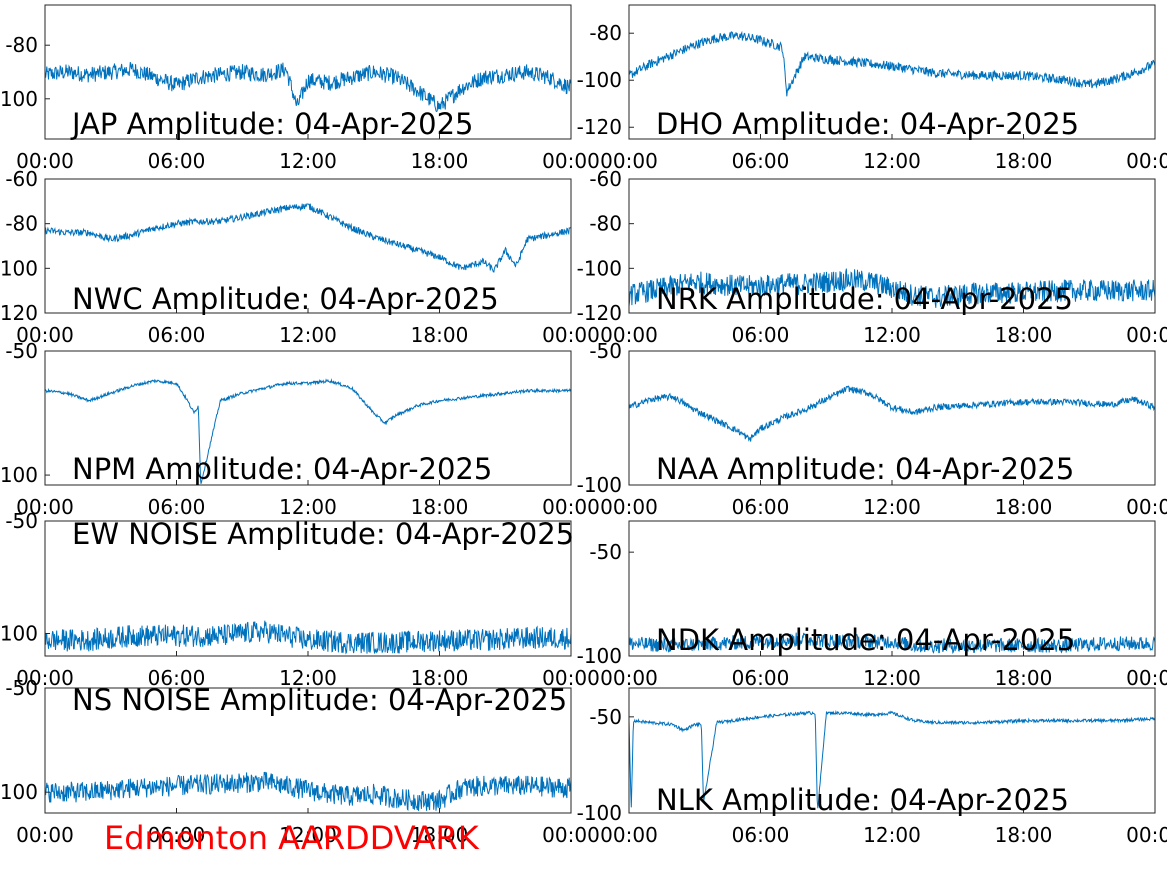 The height and width of the screenshot is (875, 1167). What do you see at coordinates (1146, 507) in the screenshot?
I see `x-tick-label-5-4: 00:00` at bounding box center [1146, 507].